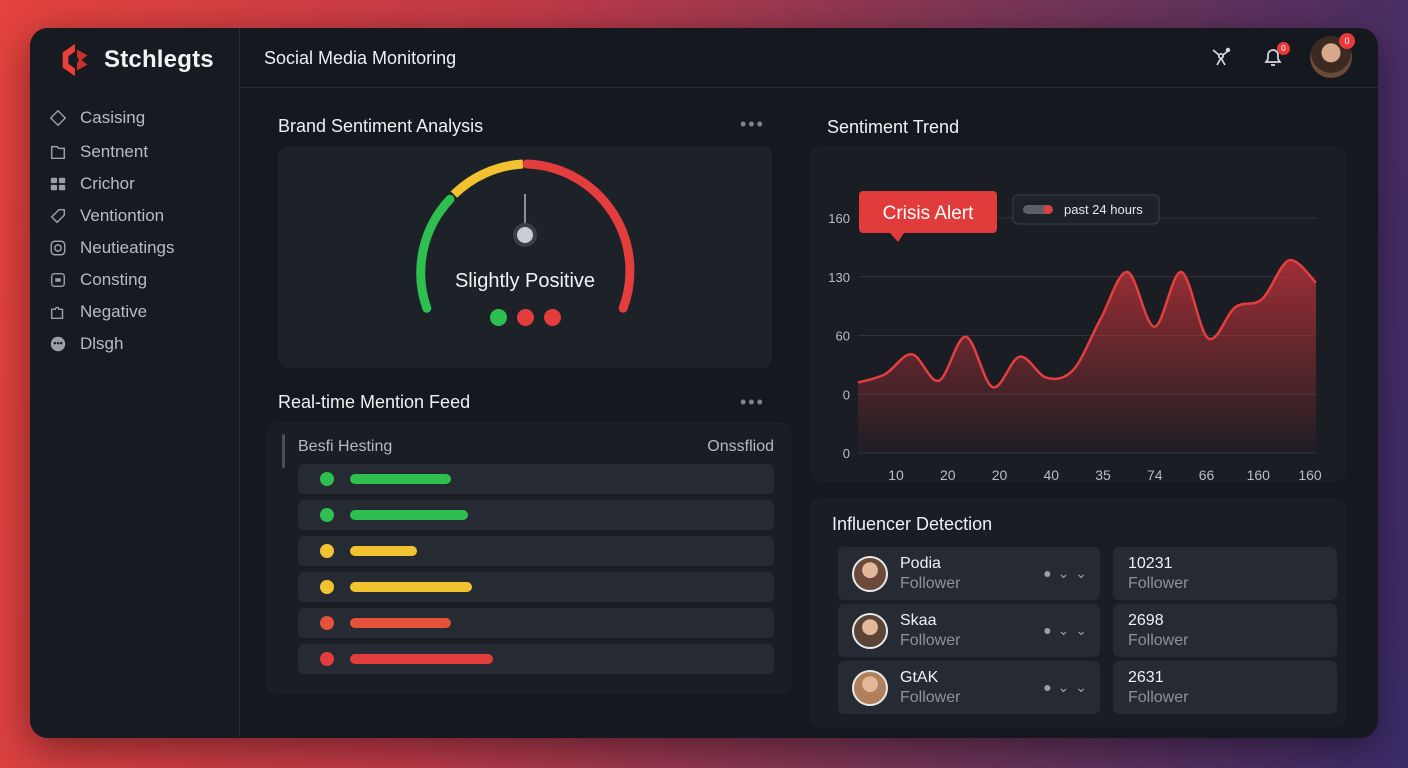 This screenshot has height=768, width=1408. What do you see at coordinates (58, 344) in the screenshot?
I see `dots-circle-icon` at bounding box center [58, 344].